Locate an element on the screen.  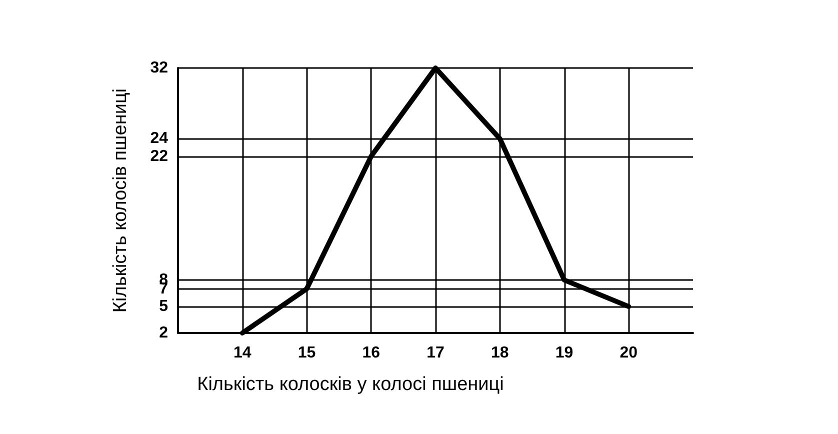
y-axis-title: Кількість колосів пшениці is located at coordinates (120, 200).